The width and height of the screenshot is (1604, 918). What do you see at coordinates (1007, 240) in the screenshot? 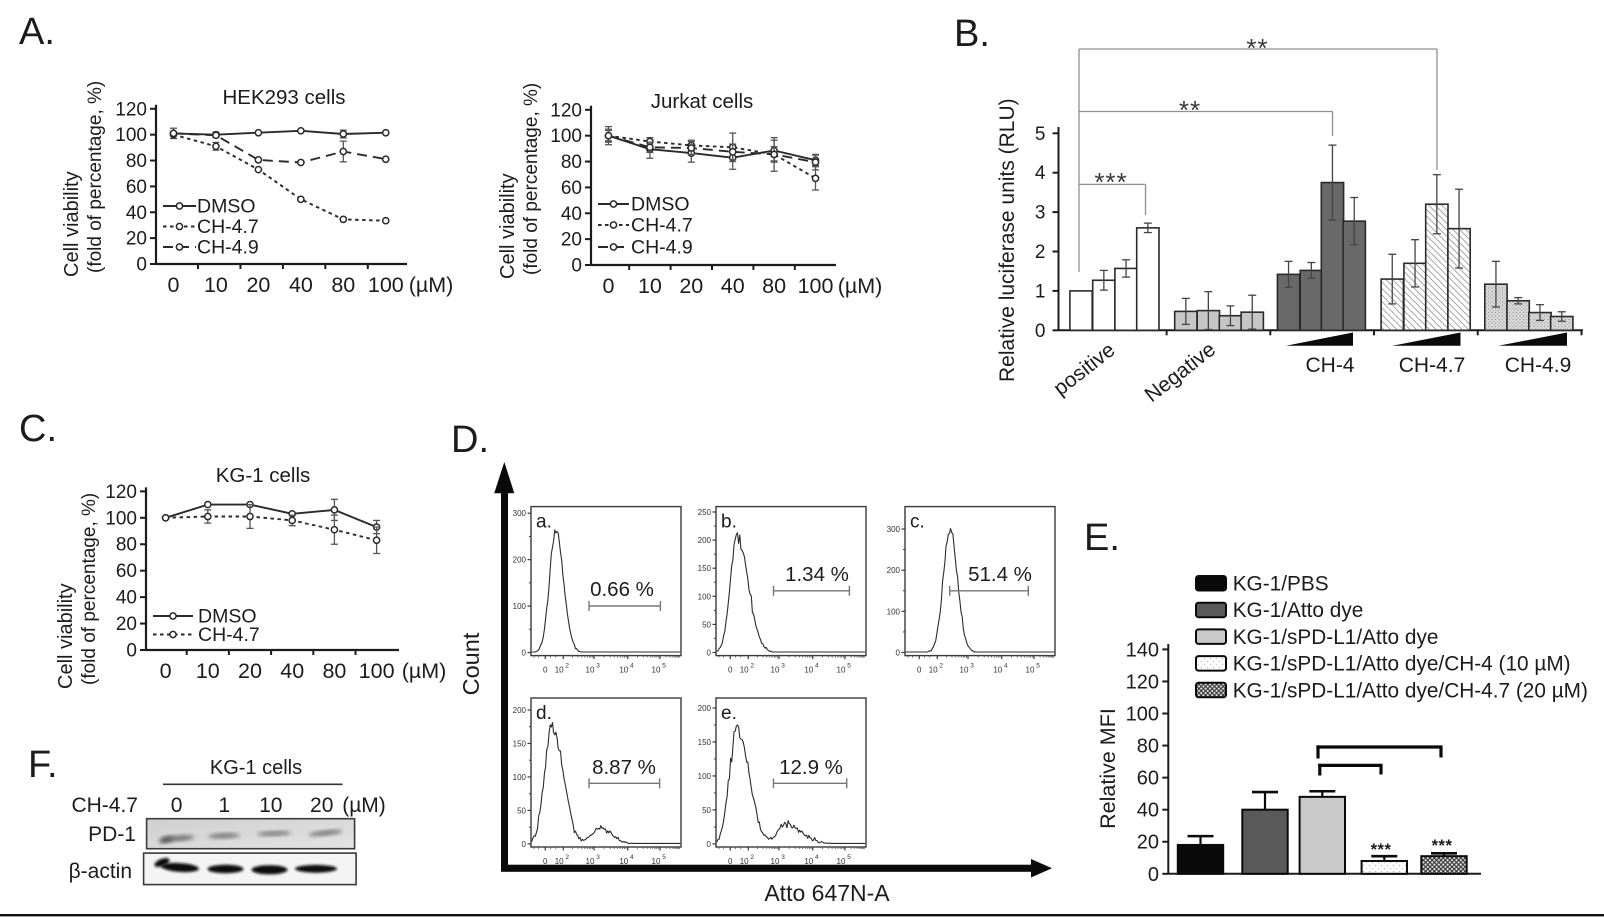
I see `svg-text:Relative luciferase units (RLU: Relative luciferase units (RLU)` at bounding box center [1007, 240].